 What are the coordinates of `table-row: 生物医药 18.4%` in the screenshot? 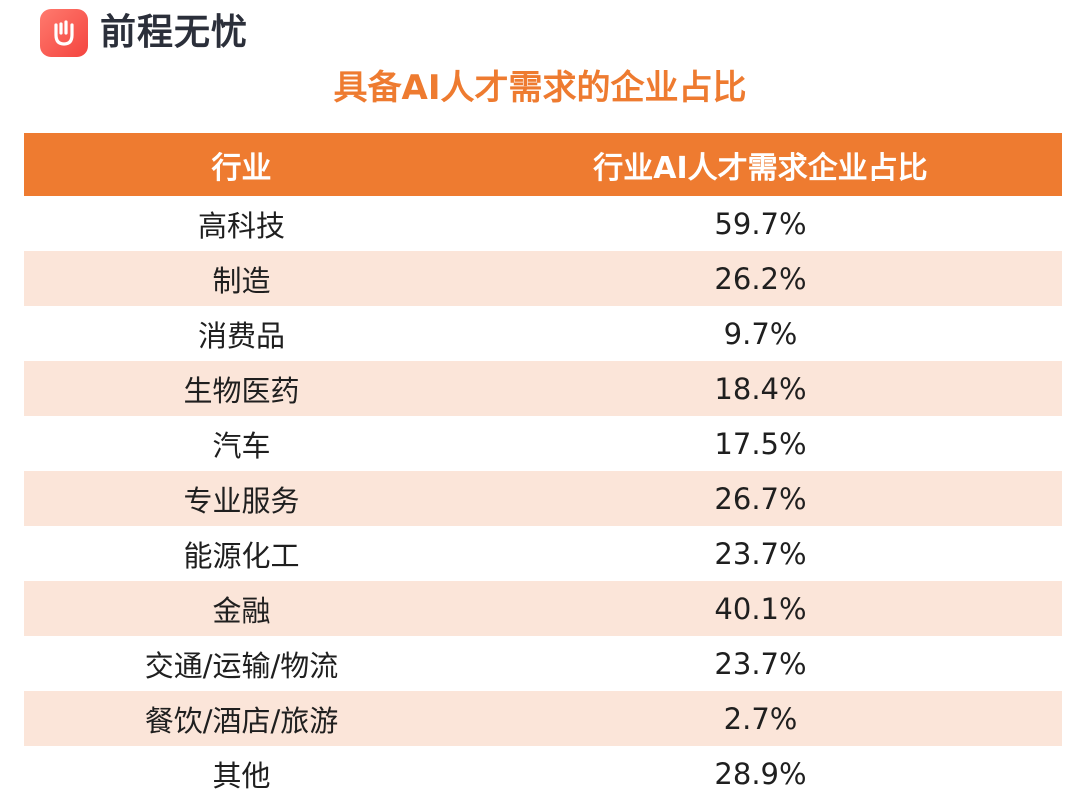 It's located at (543, 388).